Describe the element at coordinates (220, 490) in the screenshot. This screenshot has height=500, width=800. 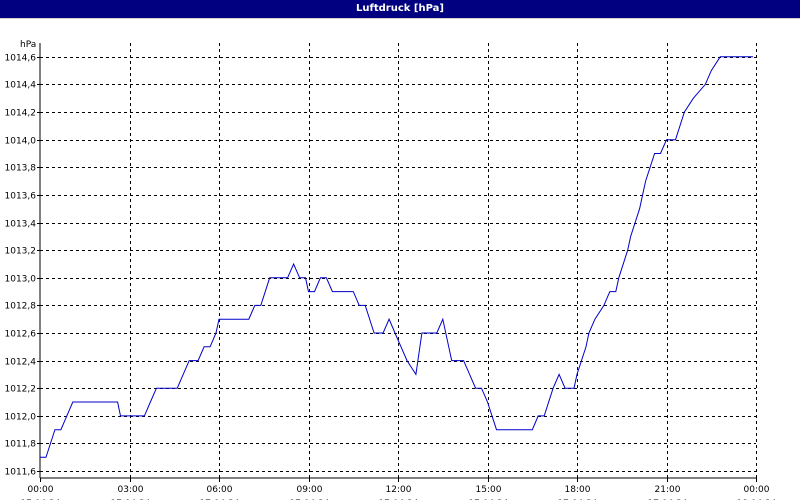
I see `x-tick-time-label: 06:00` at that location.